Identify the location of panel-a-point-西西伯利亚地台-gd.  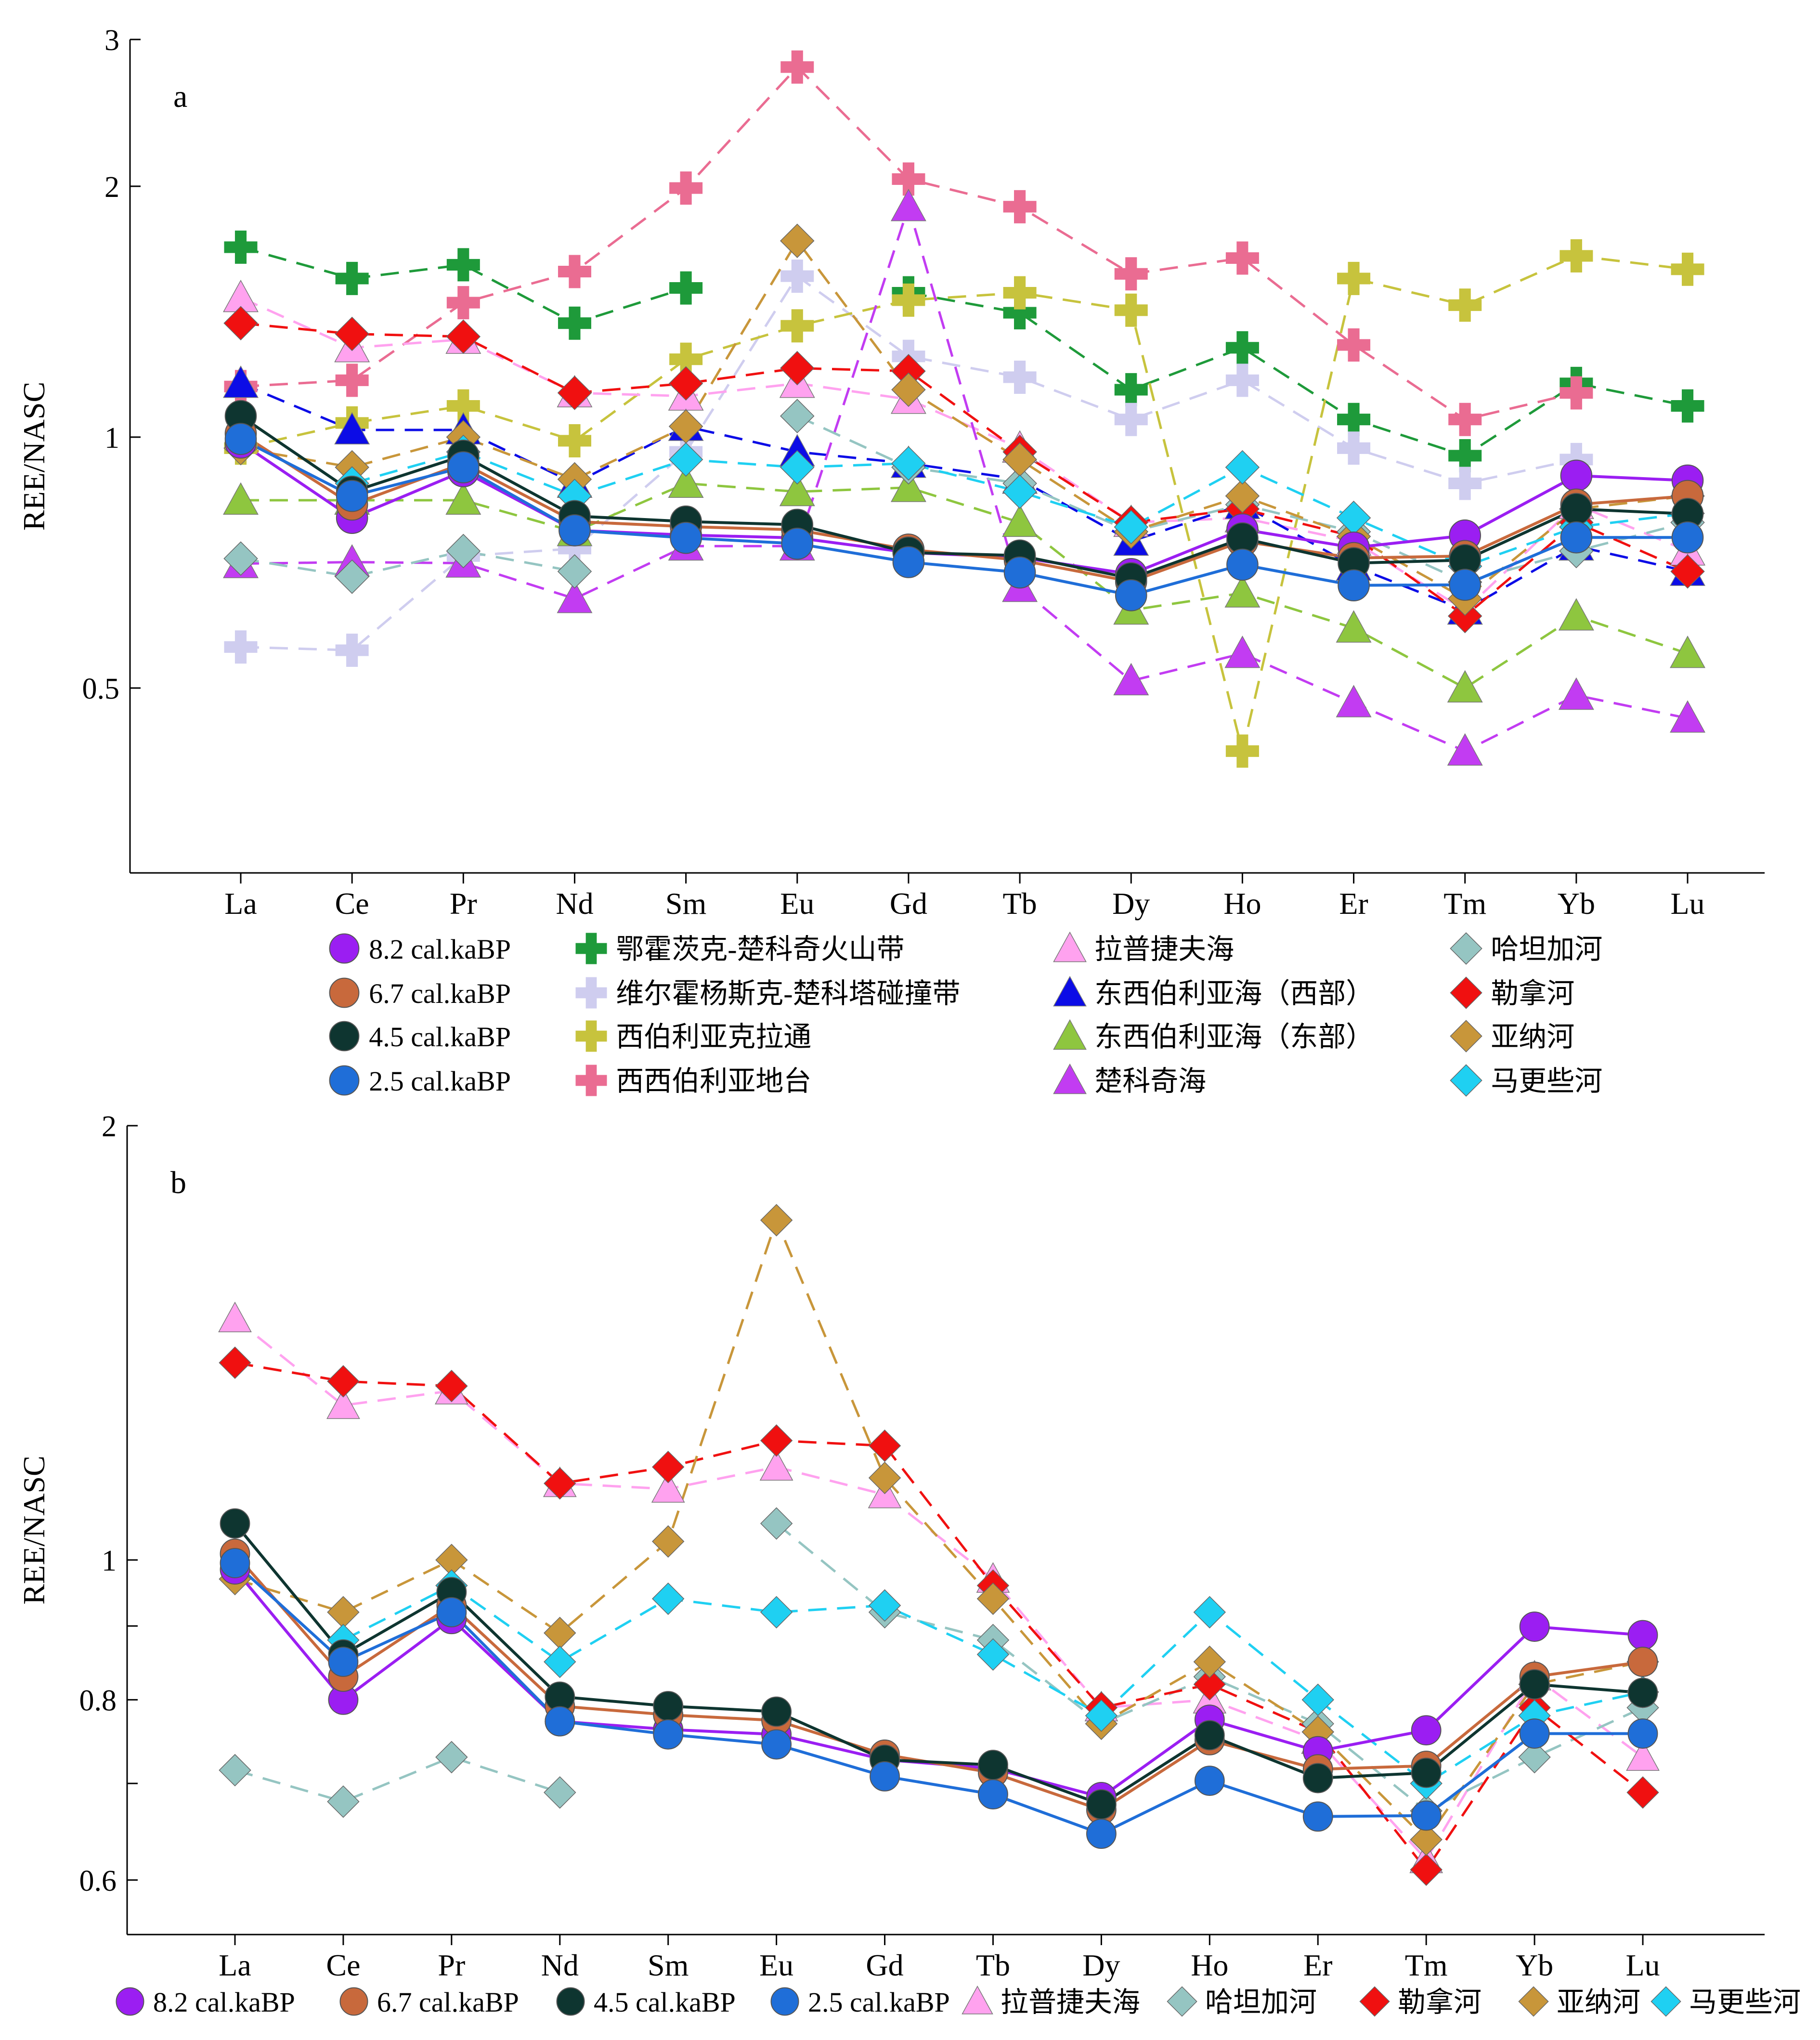
(908, 179).